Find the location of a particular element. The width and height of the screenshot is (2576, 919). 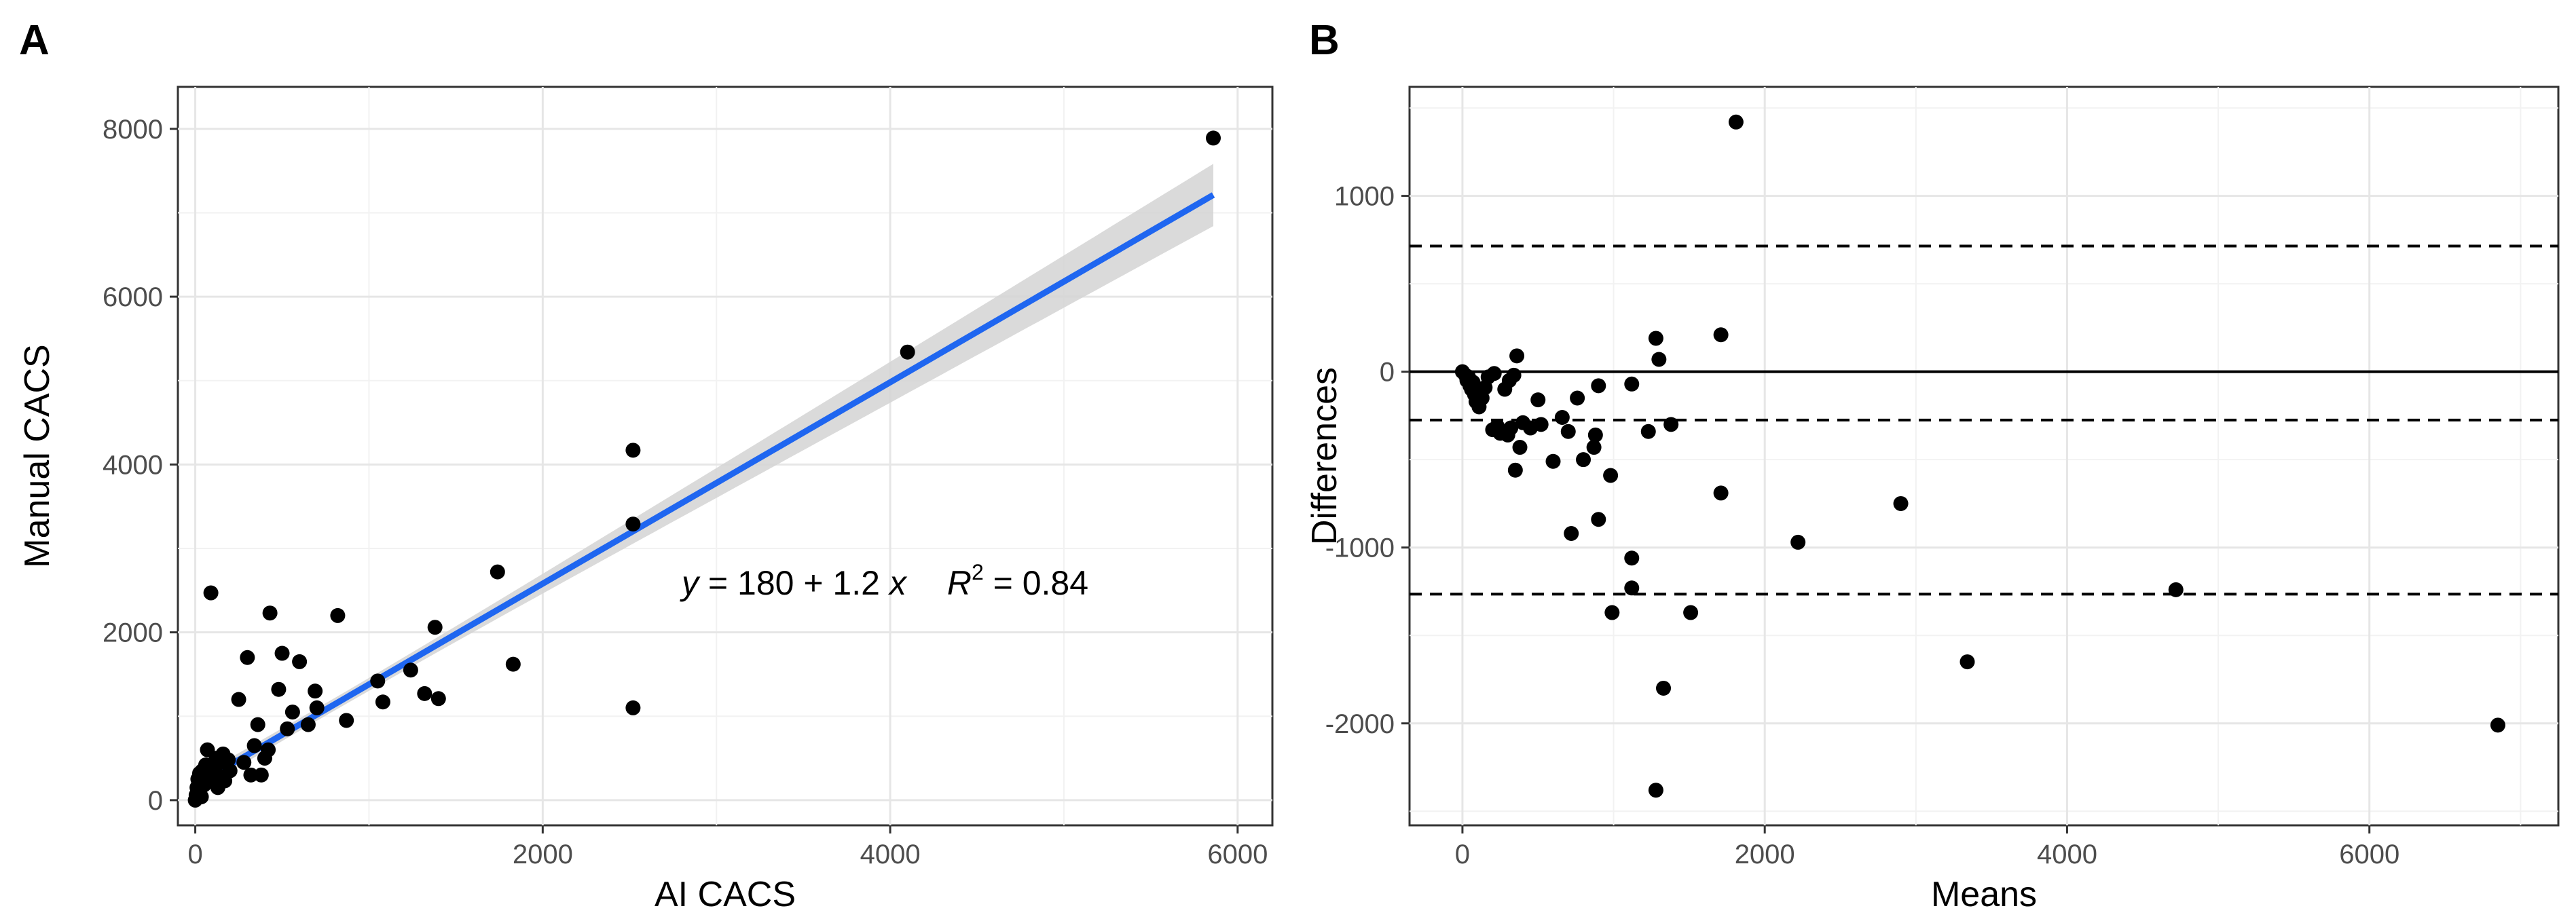

panel-a-y-tick-label: 2000 is located at coordinates (133, 633).